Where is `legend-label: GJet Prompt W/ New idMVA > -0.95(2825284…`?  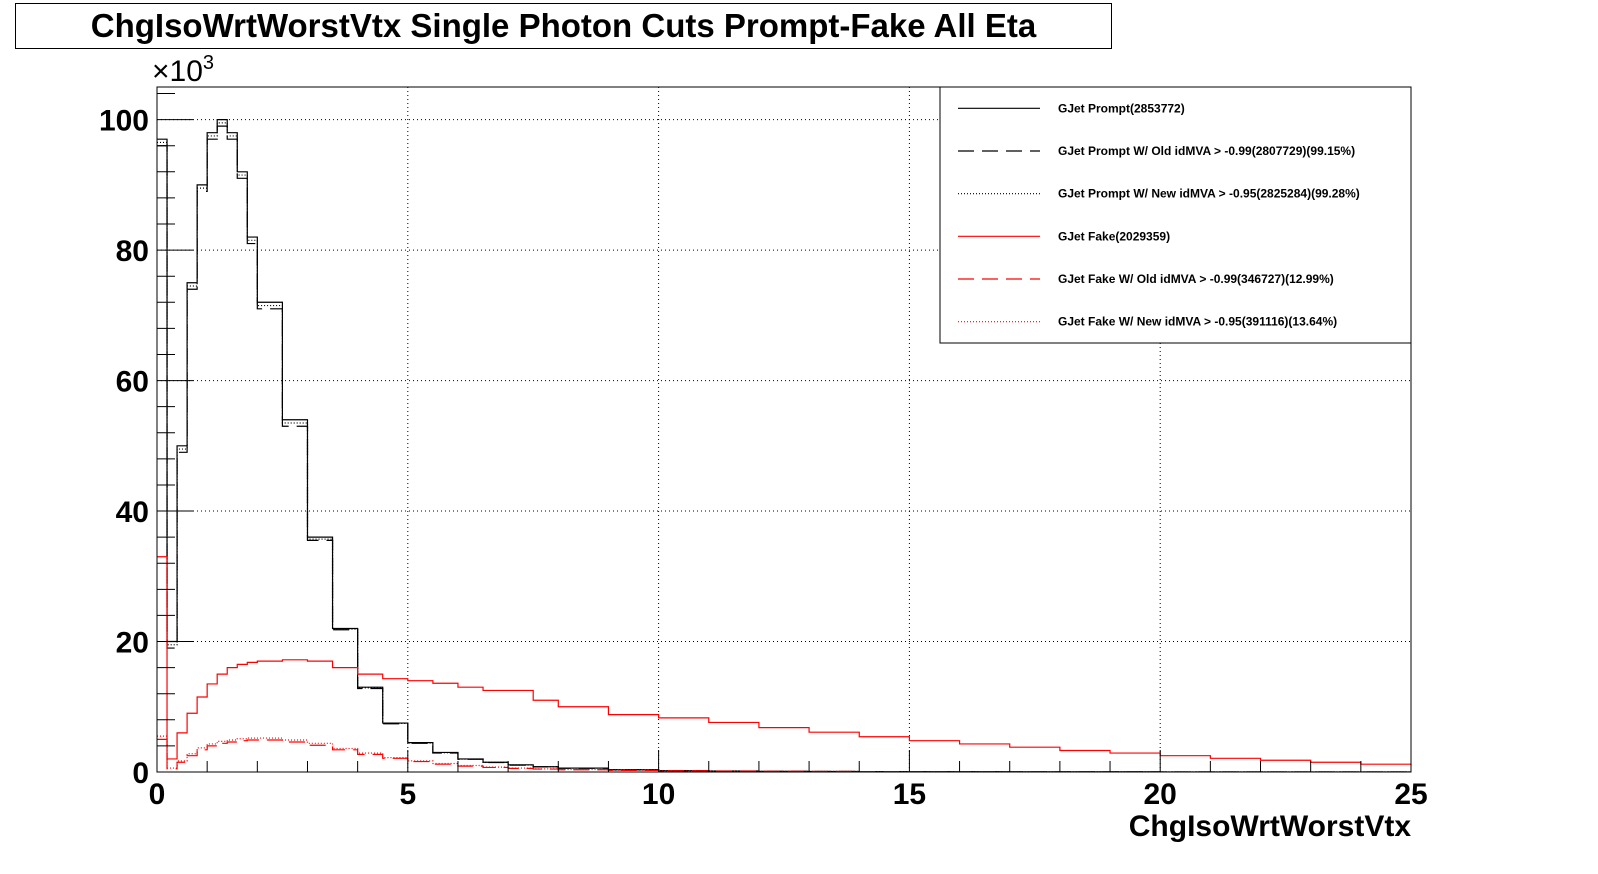
legend-label: GJet Prompt W/ New idMVA > -0.95(2825284… is located at coordinates (1209, 194).